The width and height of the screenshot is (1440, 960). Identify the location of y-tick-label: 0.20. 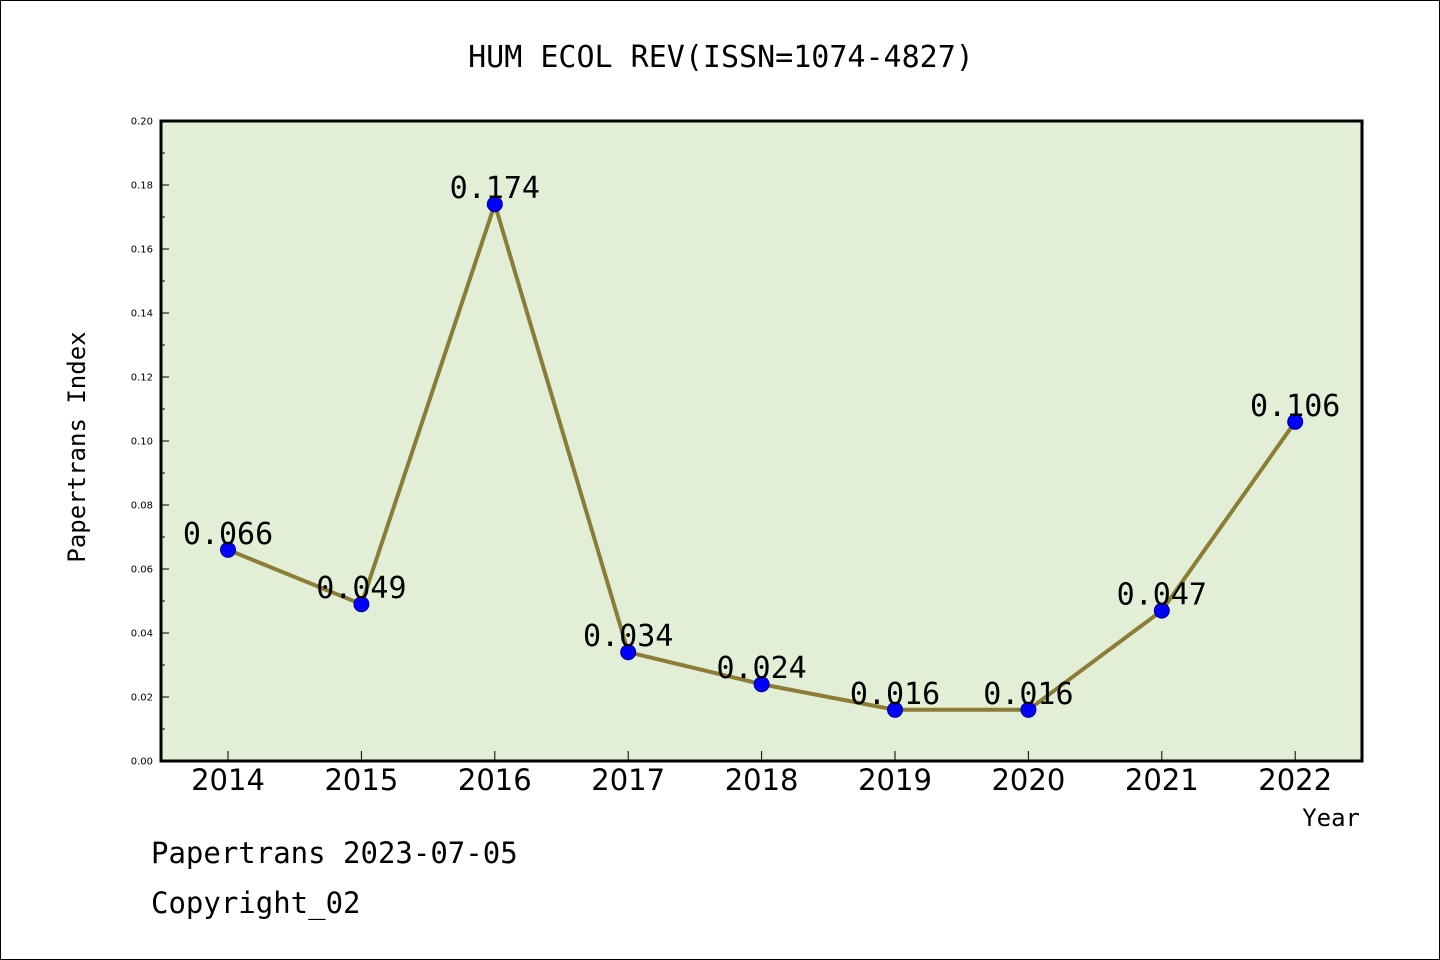
(142, 122).